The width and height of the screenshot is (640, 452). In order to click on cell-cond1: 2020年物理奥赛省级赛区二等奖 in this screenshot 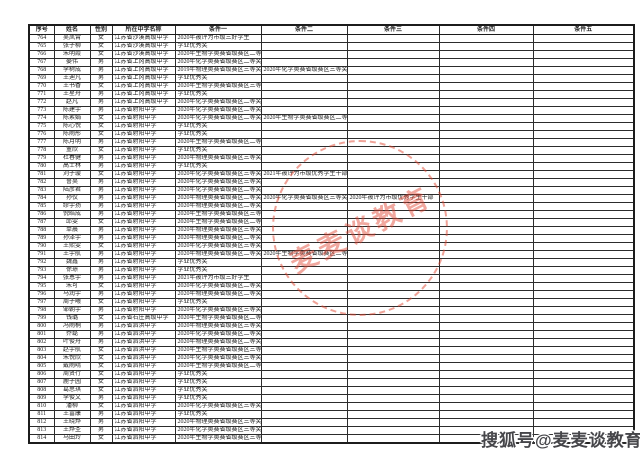, I will do `click(218, 238)`.